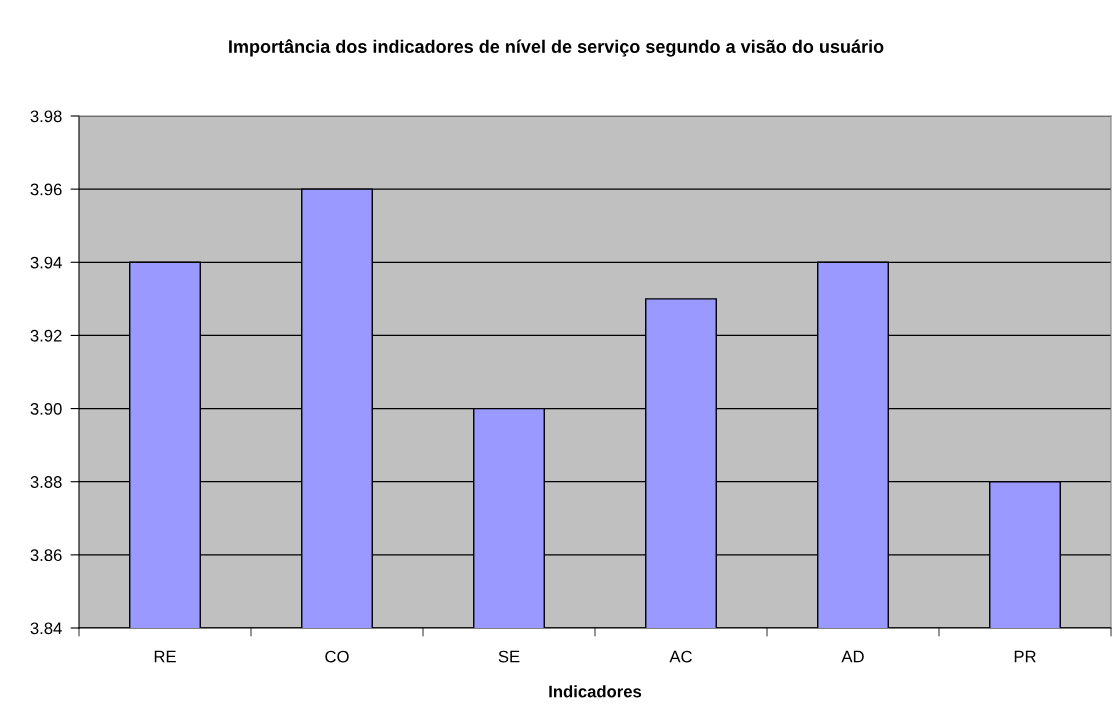 The image size is (1112, 718). What do you see at coordinates (46, 335) in the screenshot?
I see `y-tick-label: 3.92` at bounding box center [46, 335].